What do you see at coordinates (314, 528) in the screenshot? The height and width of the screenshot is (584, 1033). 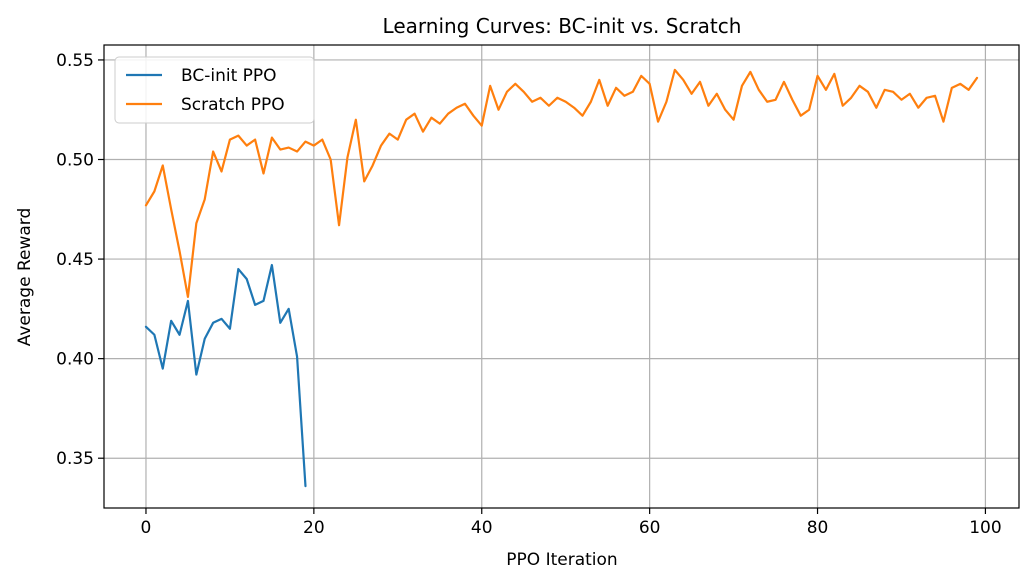 I see `x-tick-label: 20` at bounding box center [314, 528].